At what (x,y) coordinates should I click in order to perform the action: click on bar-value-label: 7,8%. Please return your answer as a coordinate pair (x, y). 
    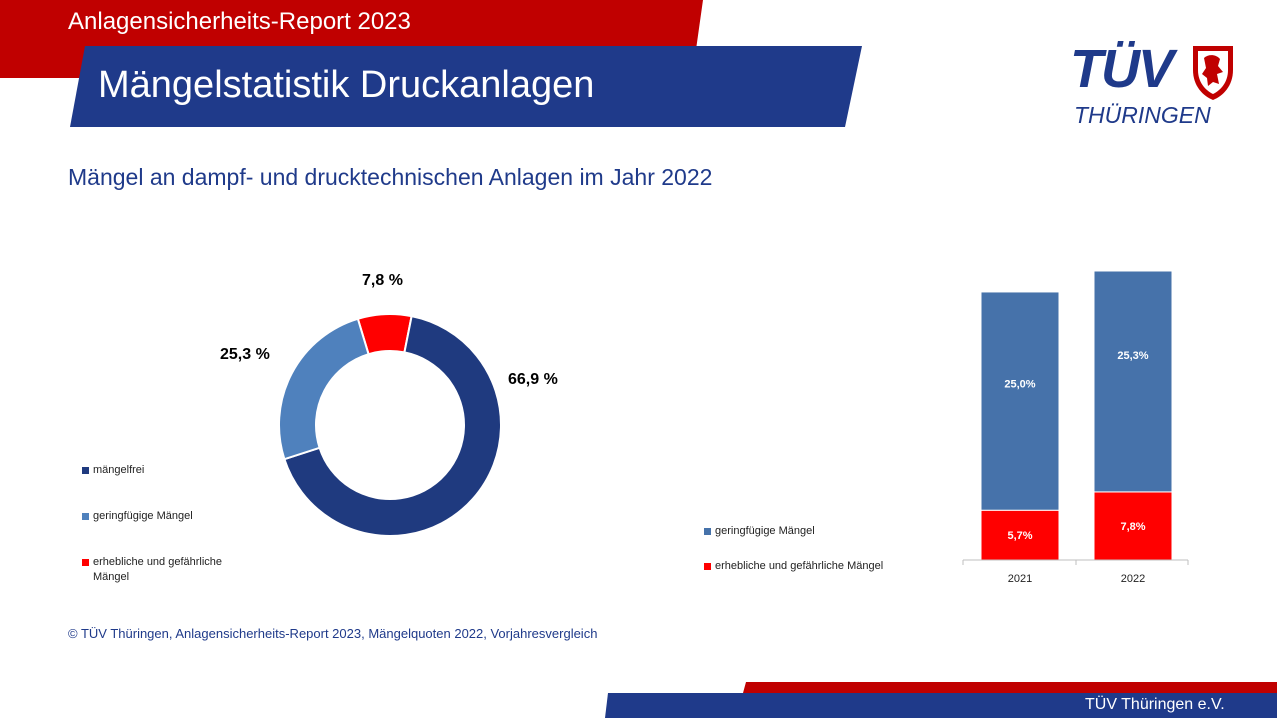
    Looking at the image, I should click on (1132, 527).